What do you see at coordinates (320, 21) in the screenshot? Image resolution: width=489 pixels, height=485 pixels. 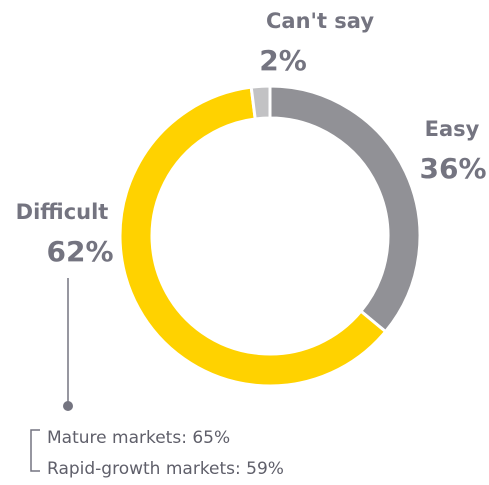 I see `category-label: Can't say` at bounding box center [320, 21].